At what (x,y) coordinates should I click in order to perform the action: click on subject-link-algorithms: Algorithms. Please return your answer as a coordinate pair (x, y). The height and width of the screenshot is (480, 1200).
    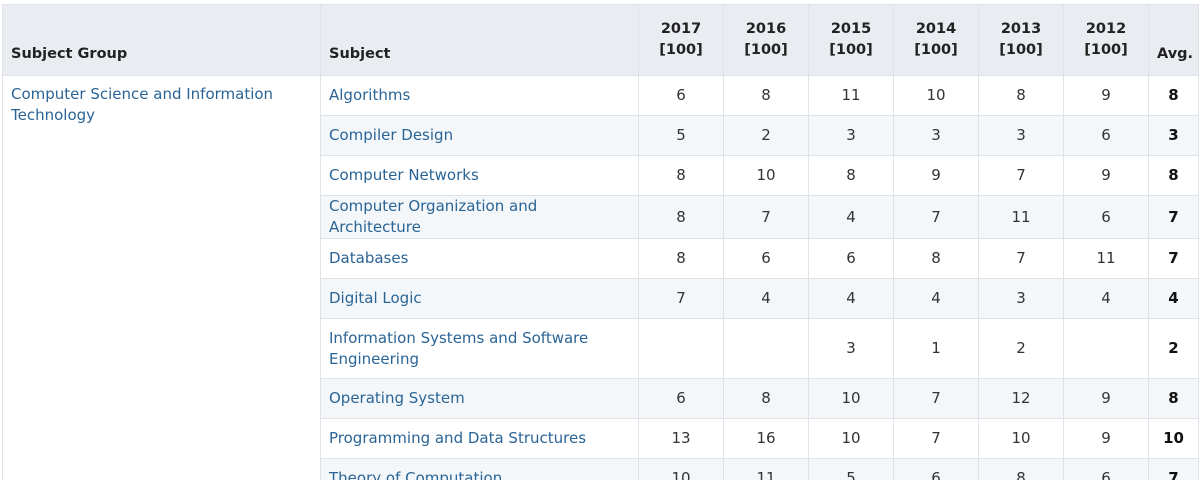
    Looking at the image, I should click on (370, 95).